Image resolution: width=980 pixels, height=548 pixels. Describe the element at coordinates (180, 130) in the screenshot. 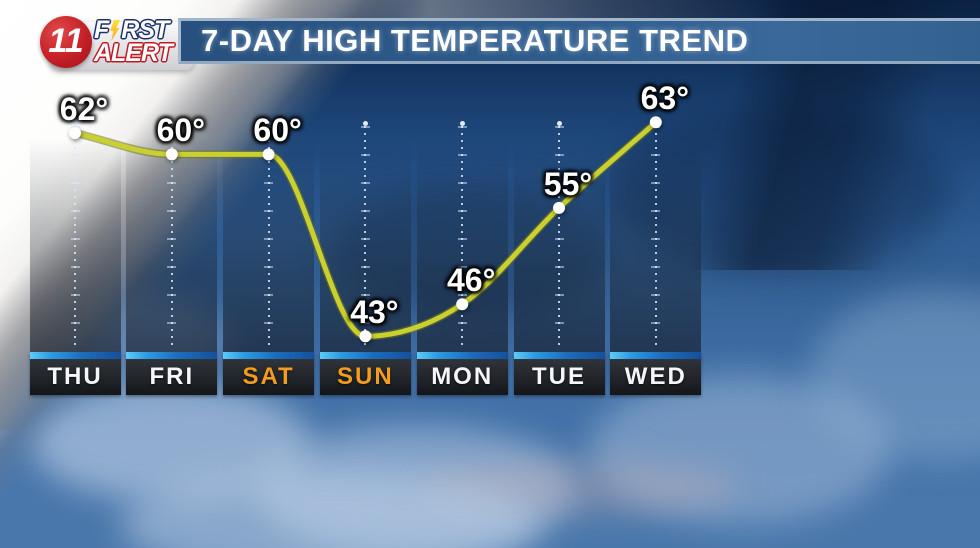

I see `temp-label-fri: 60°` at that location.